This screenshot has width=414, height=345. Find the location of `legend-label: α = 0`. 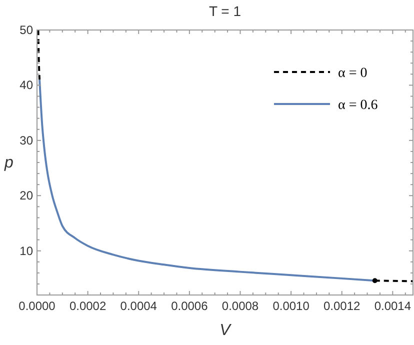

legend-label: α = 0 is located at coordinates (353, 73).